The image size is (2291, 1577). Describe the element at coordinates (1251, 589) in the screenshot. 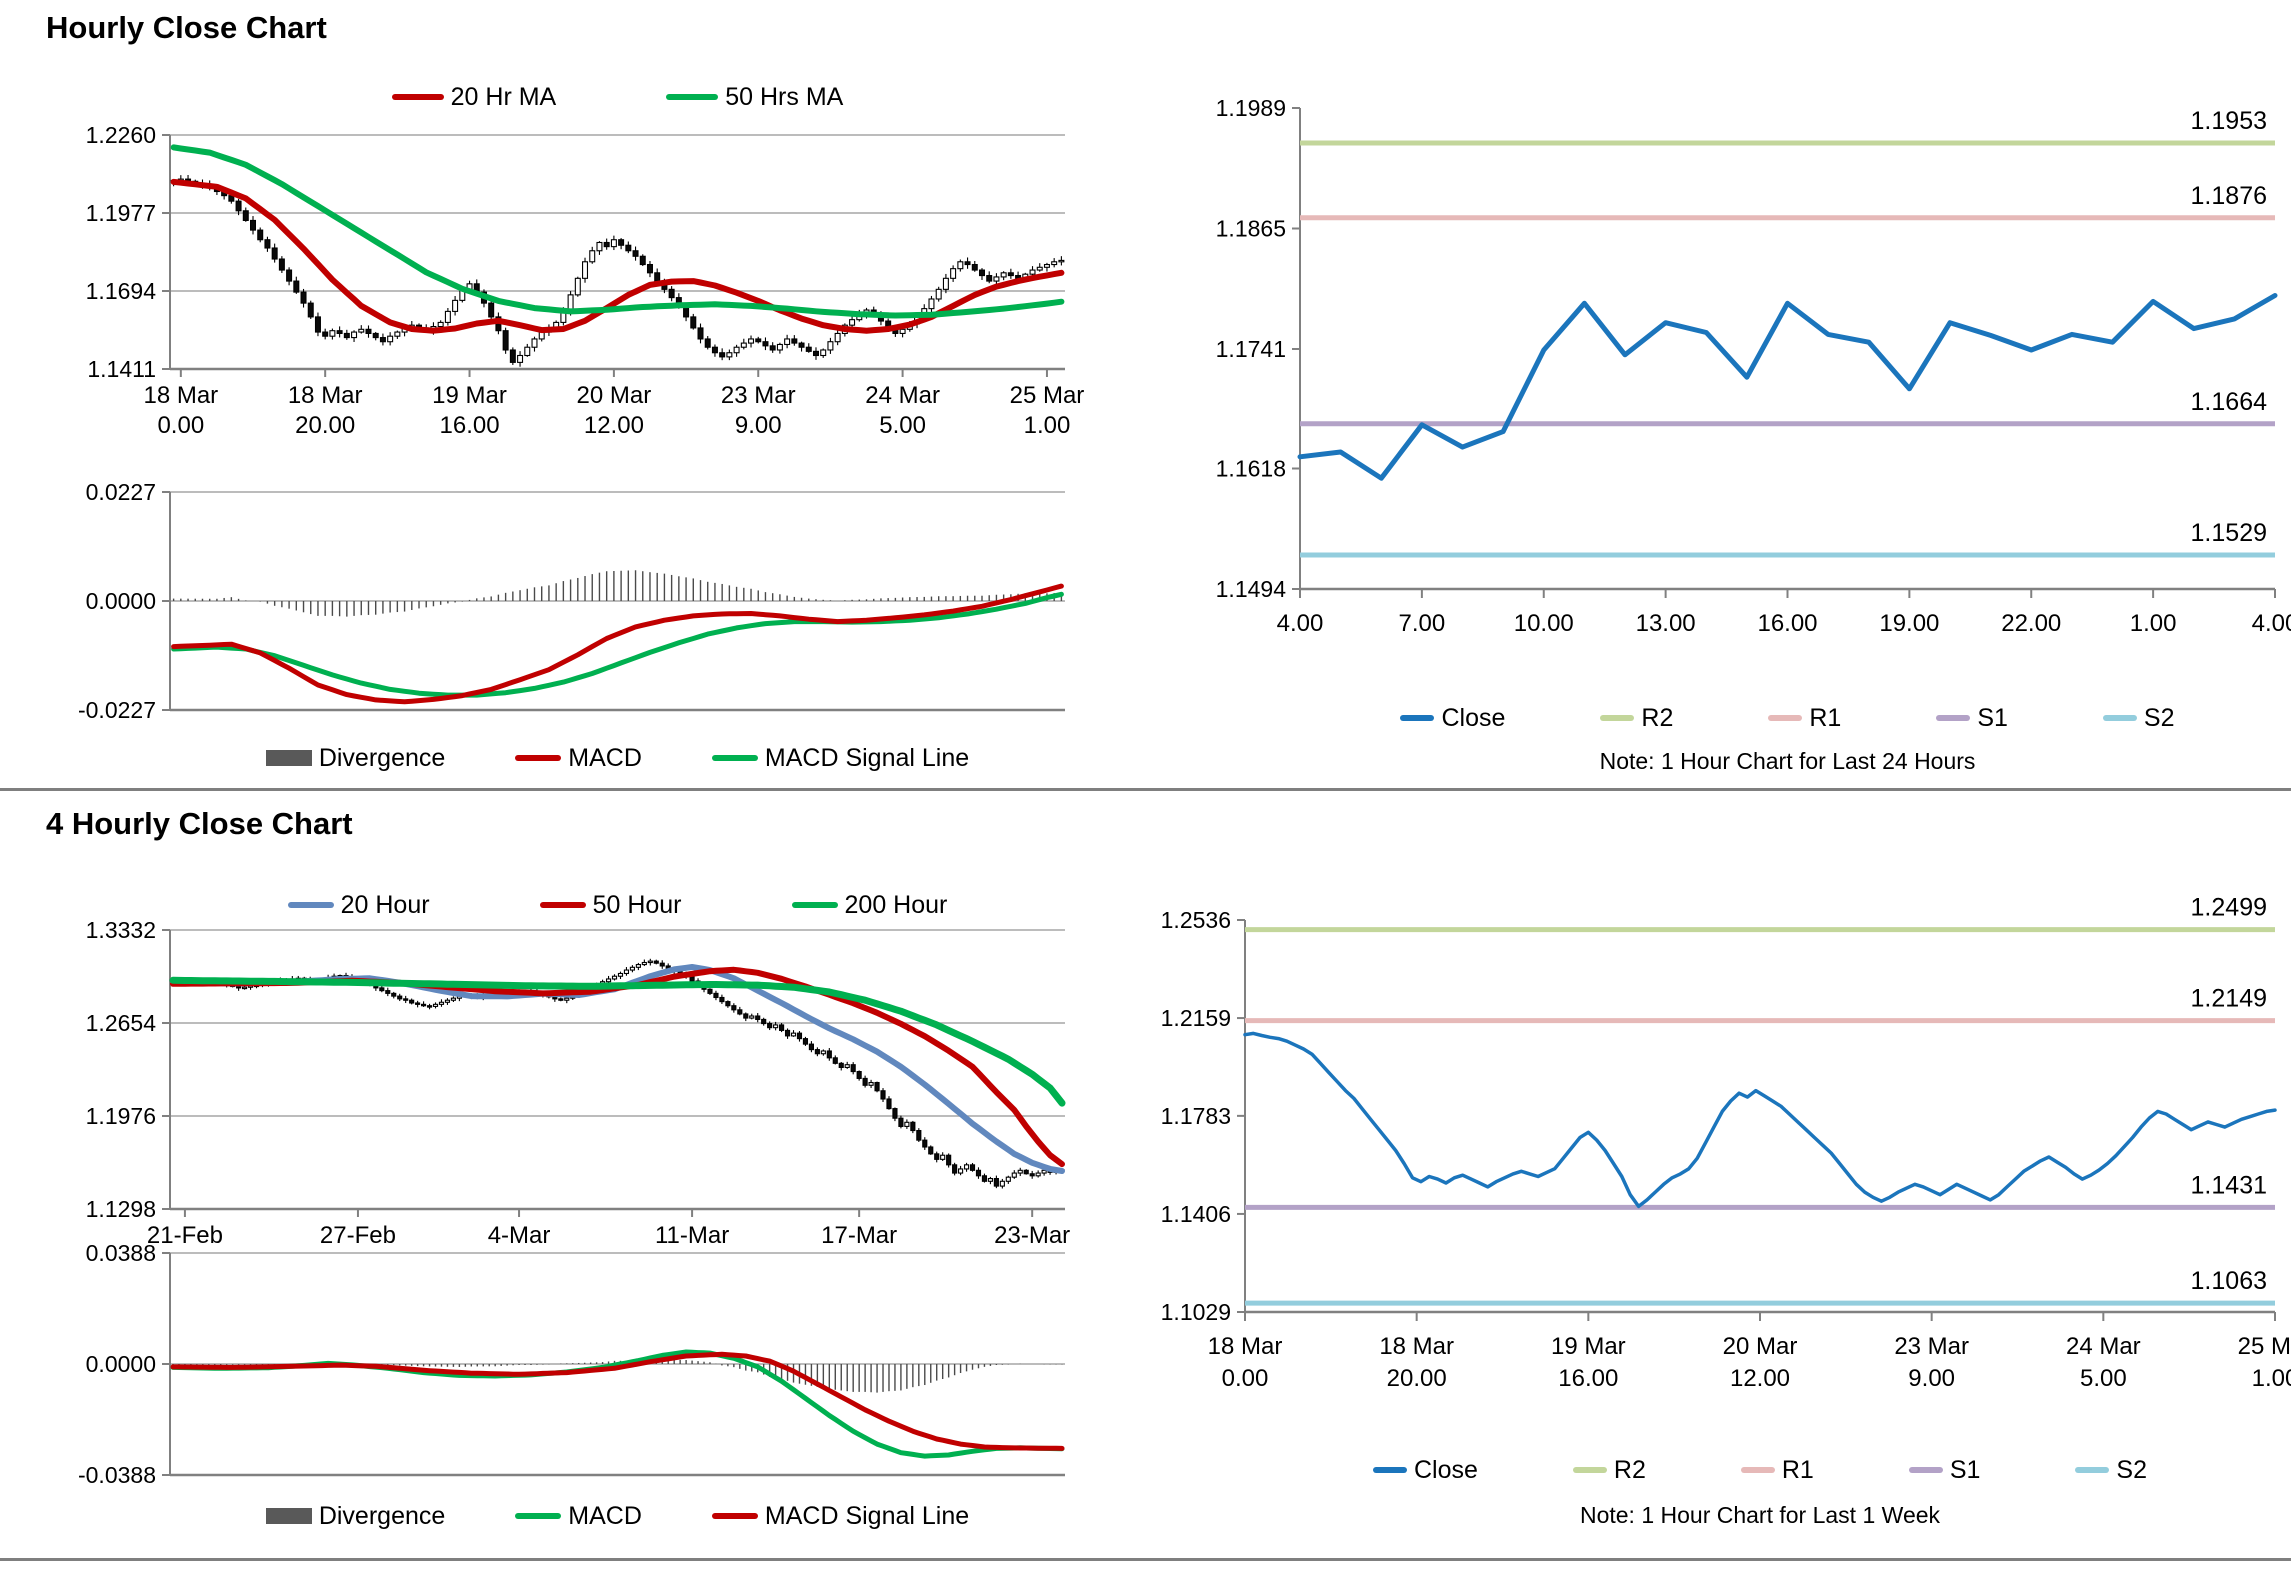

I see `svg-text: 1.1494` at that location.